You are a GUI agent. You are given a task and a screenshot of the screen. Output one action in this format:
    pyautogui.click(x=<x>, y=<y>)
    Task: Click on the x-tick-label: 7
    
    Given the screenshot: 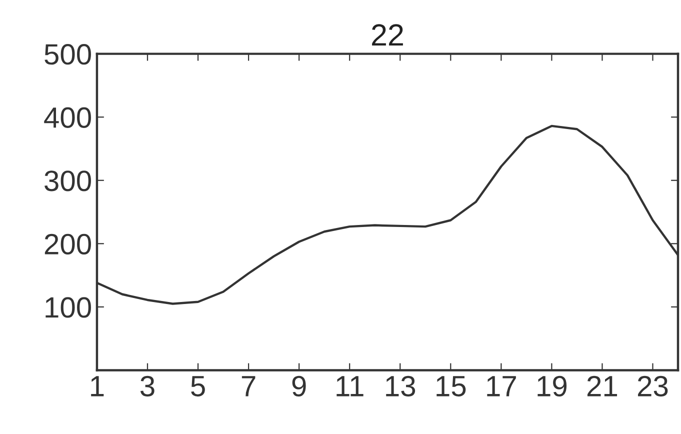 What is the action you would take?
    pyautogui.click(x=249, y=386)
    